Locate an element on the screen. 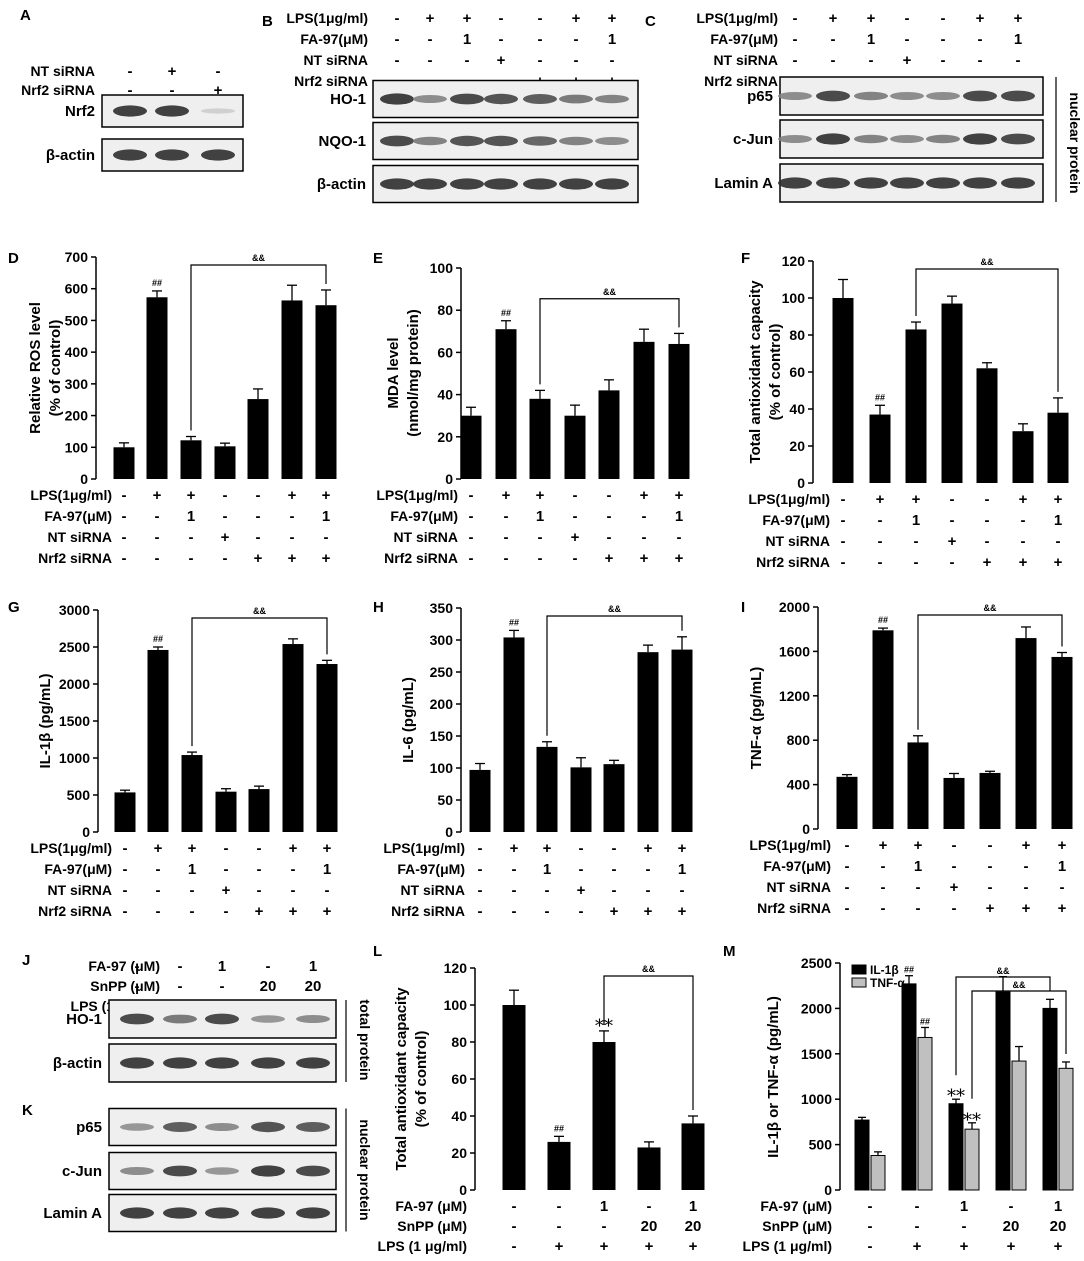 Image resolution: width=1084 pixels, height=1261 pixels. band-label: β-actin is located at coordinates (77, 1063).